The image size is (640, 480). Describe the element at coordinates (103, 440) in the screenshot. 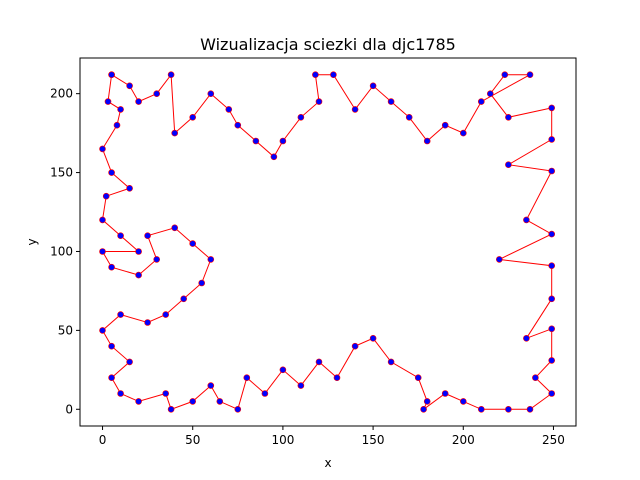

I see `x-tick-label-0: 0` at that location.